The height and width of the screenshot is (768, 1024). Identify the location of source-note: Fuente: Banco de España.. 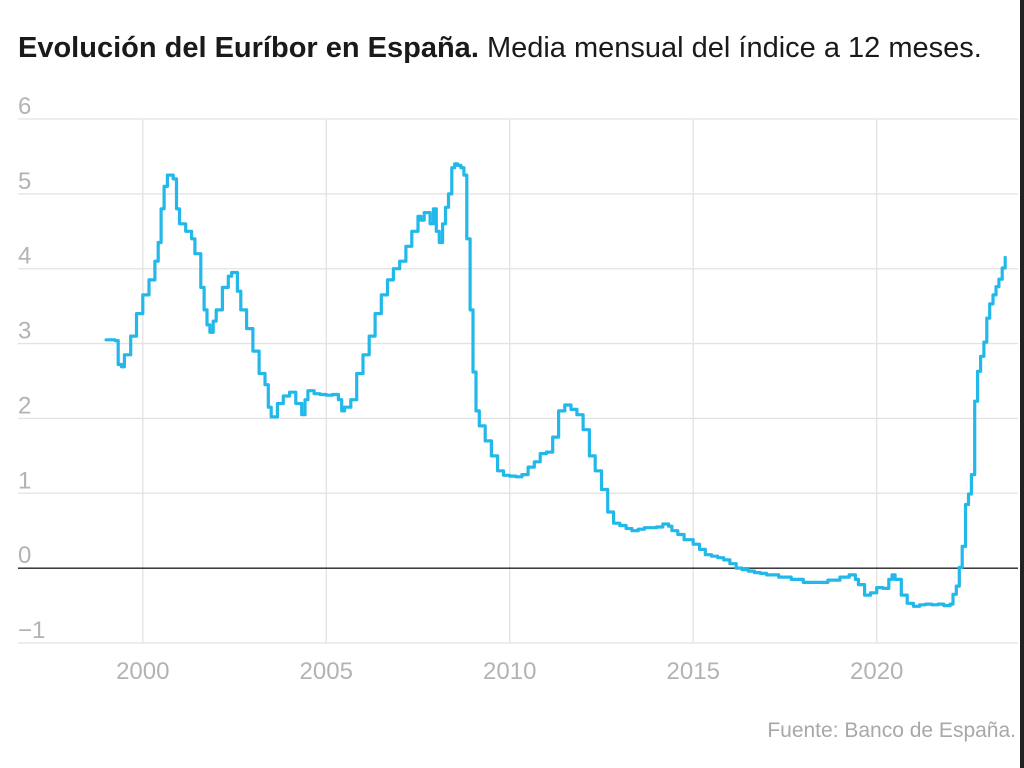
(891, 730).